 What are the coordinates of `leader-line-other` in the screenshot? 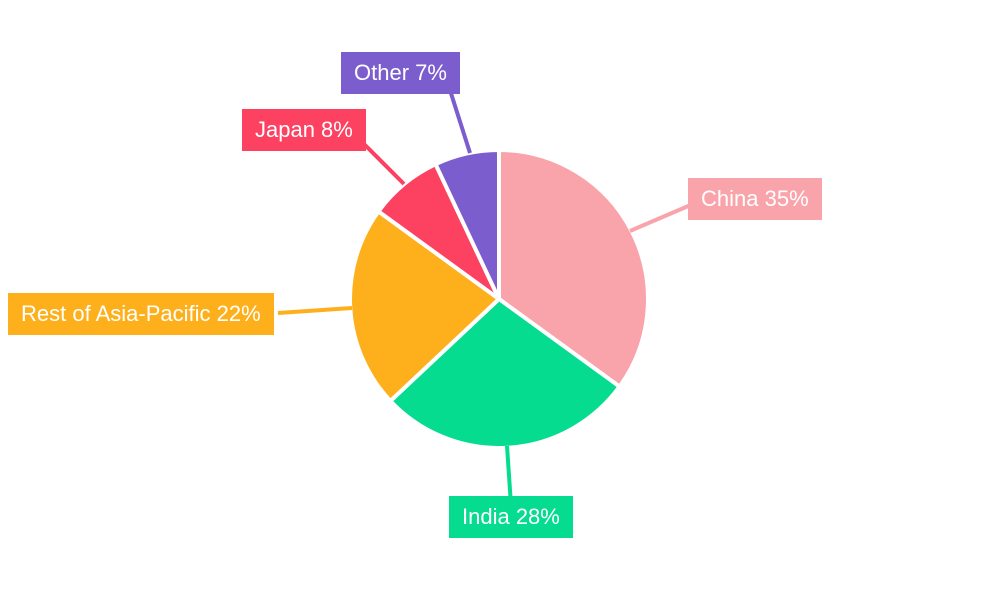 It's located at (459, 120).